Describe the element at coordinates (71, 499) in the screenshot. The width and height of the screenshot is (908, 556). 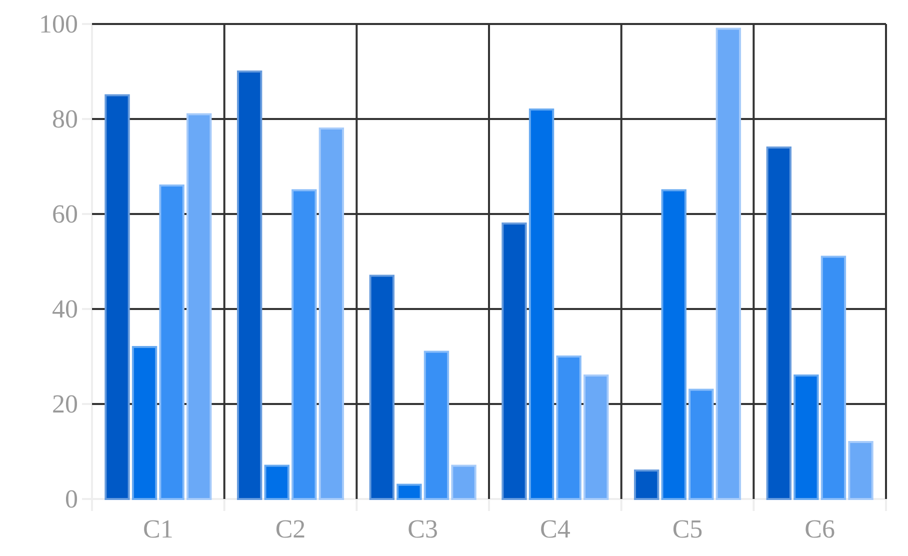
I see `y-tick-label: 0` at that location.